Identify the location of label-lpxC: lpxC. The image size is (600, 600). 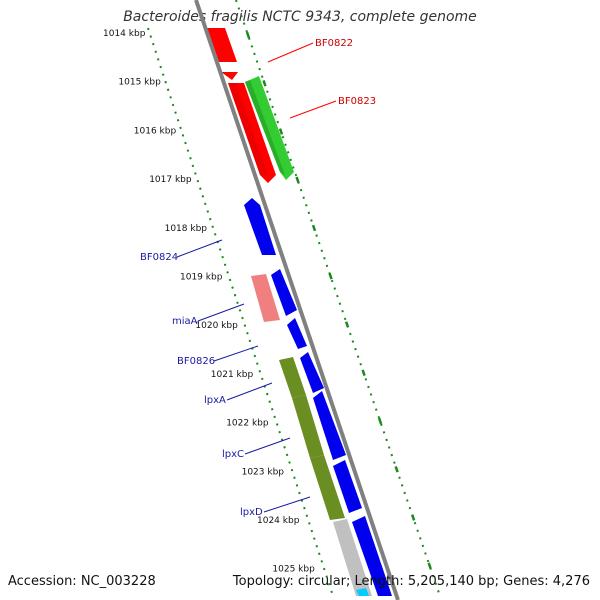
(233, 454).